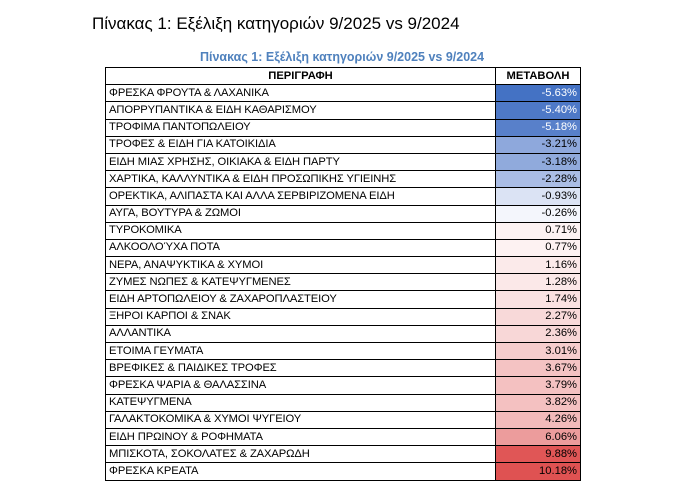 Image resolution: width=674 pixels, height=499 pixels. I want to click on category-description-cell: ΑΠΟΡΡΥΠΑΝΤΙΚΑ & ΕΙΔΗ ΚΑΘΑΡΙΣΜΟΥ, so click(300, 110).